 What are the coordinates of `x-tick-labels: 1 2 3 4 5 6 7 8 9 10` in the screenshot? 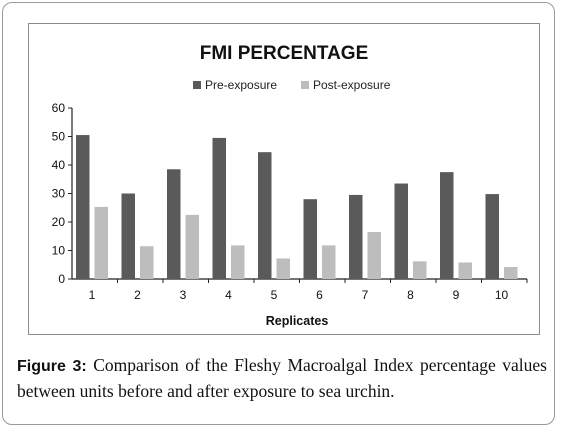 It's located at (299, 295).